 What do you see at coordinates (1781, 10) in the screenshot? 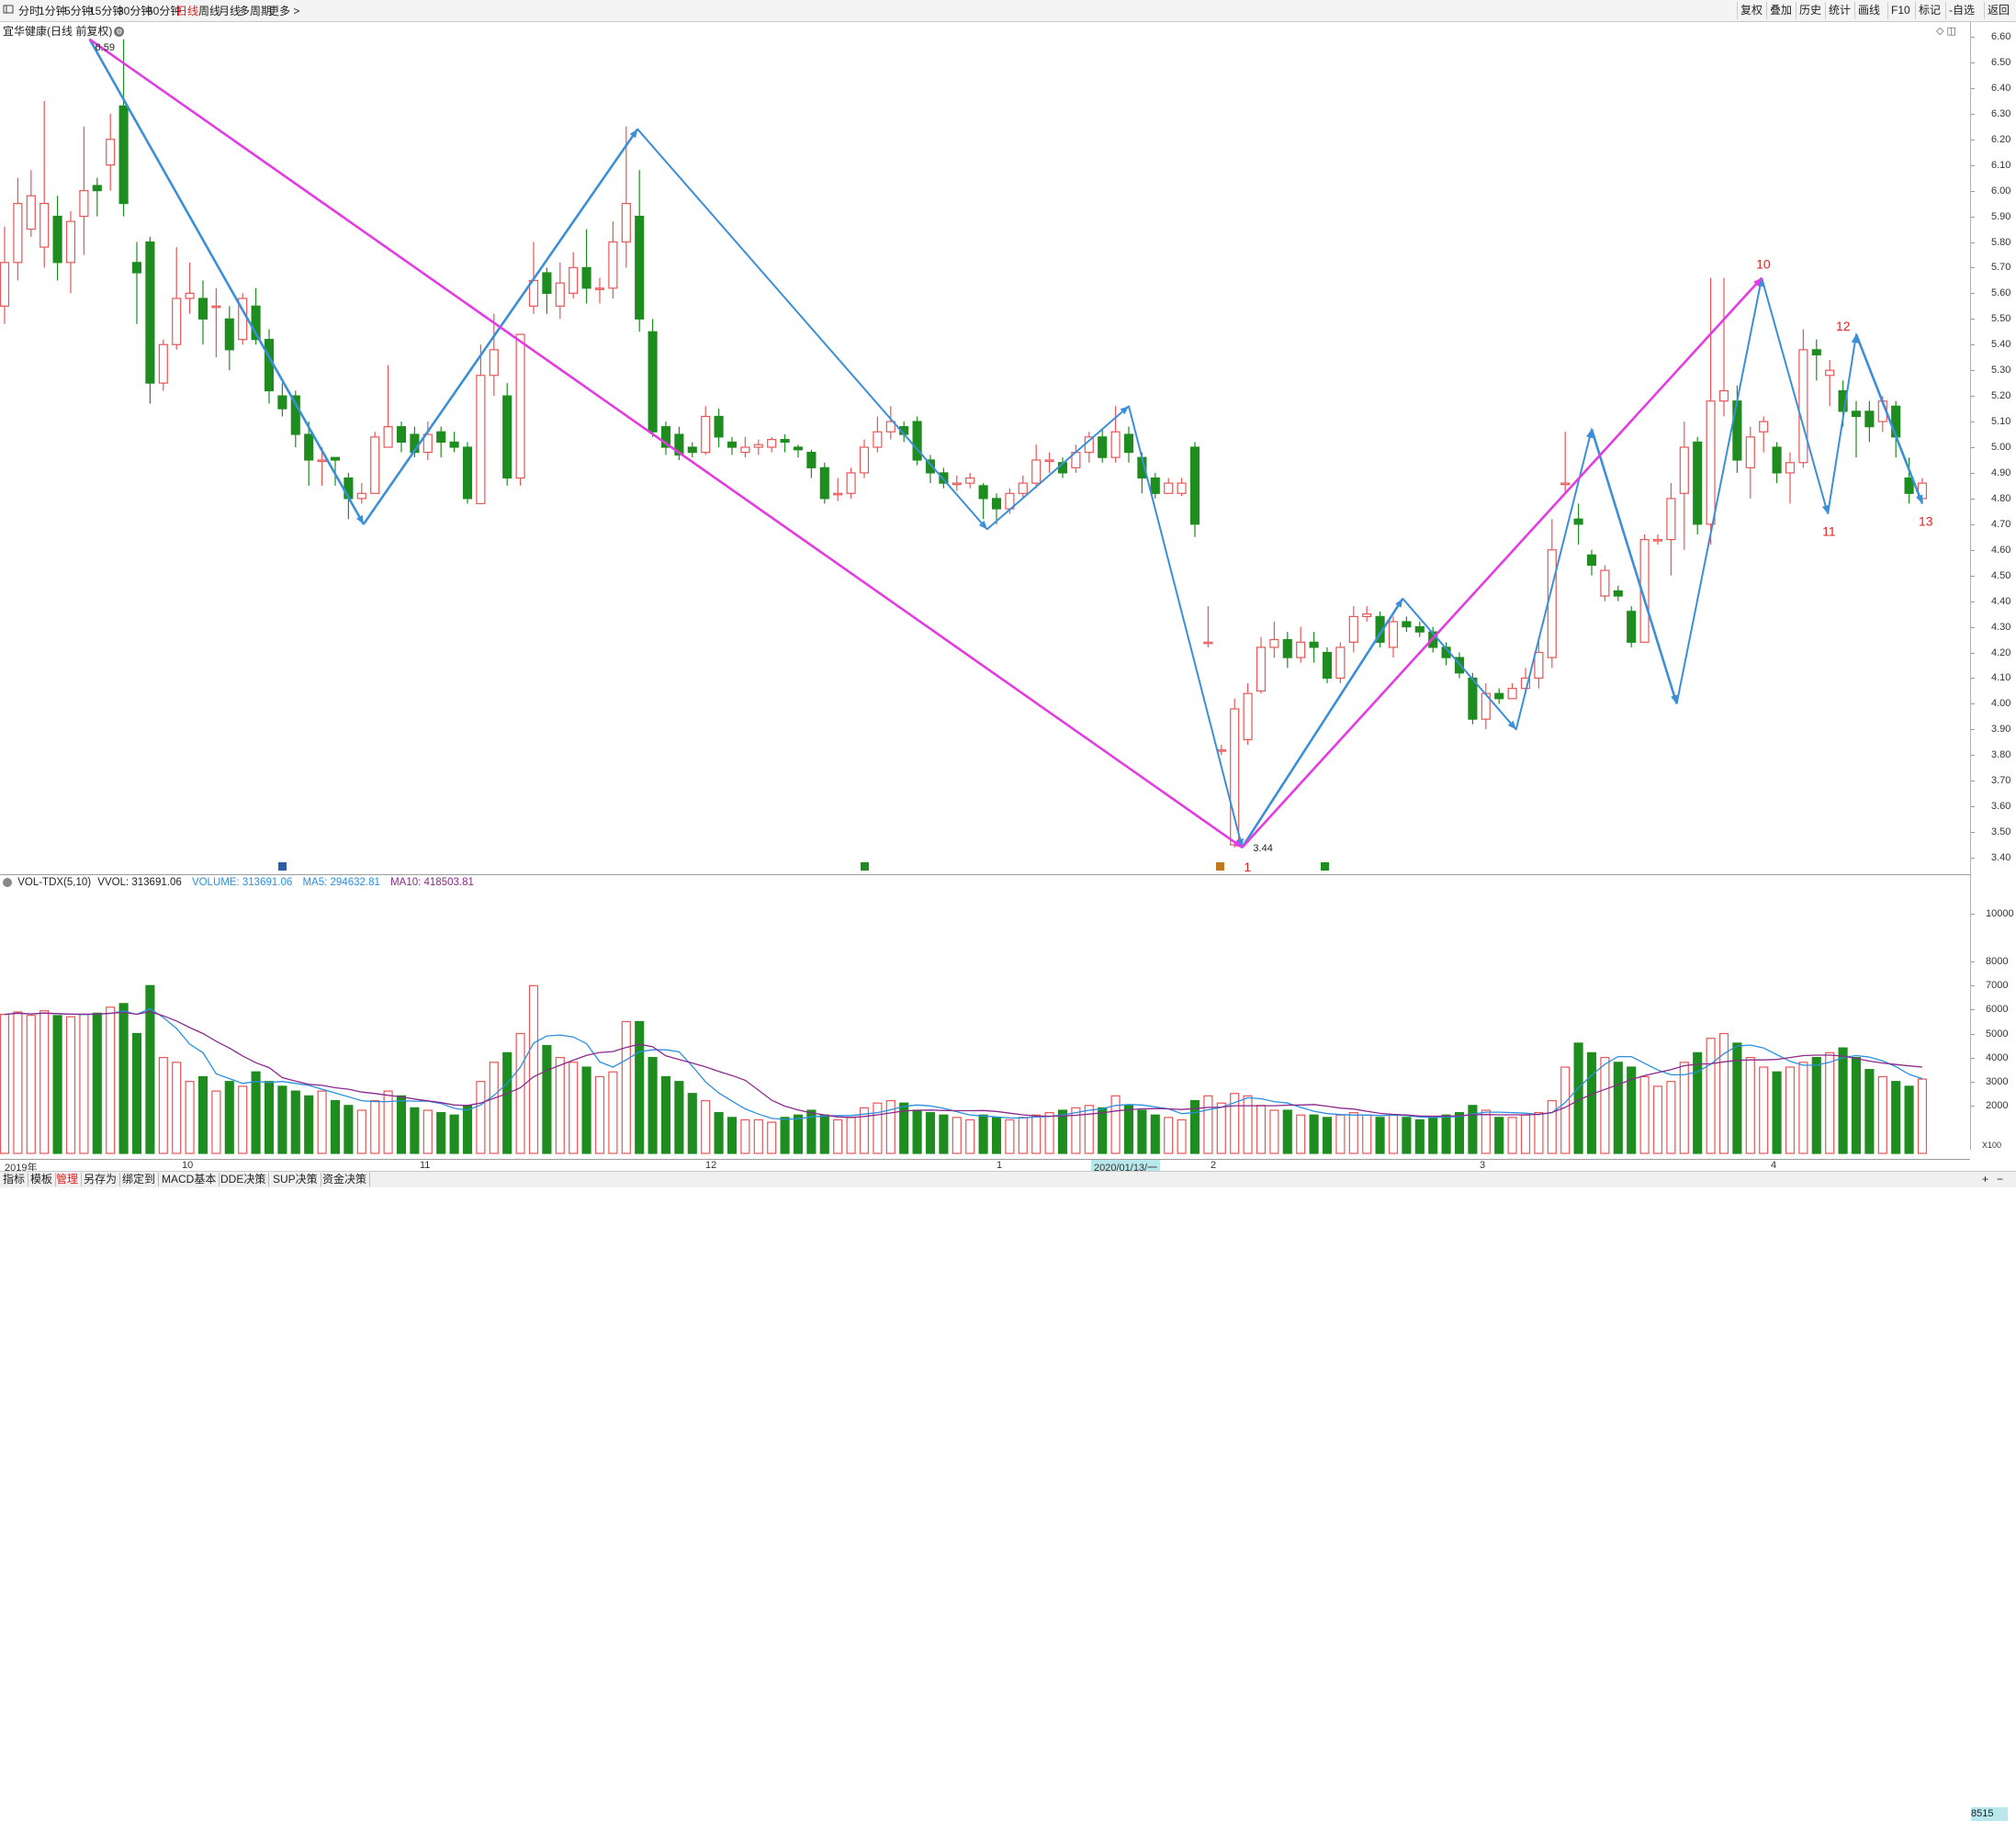
I see `toolbar-right-1: 叠加` at bounding box center [1781, 10].